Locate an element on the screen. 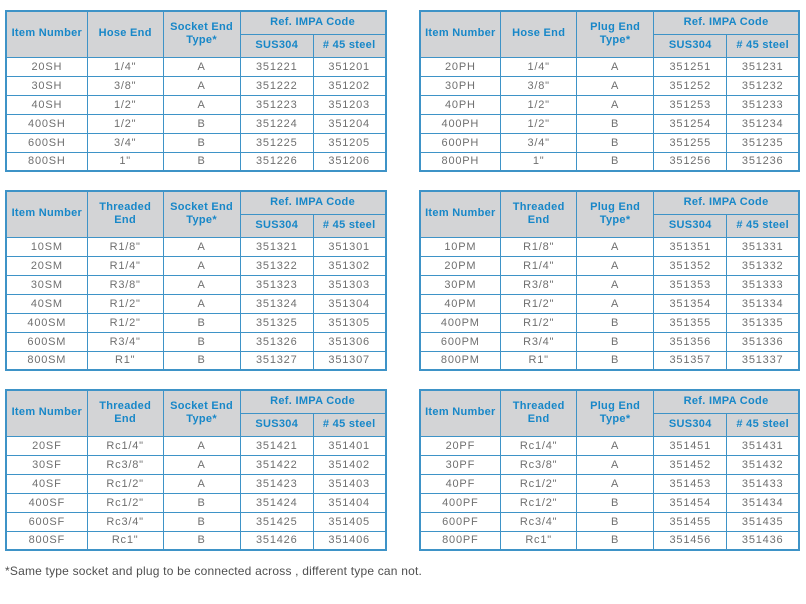 This screenshot has height=604, width=806. table-cell: R3/8" is located at coordinates (125, 284).